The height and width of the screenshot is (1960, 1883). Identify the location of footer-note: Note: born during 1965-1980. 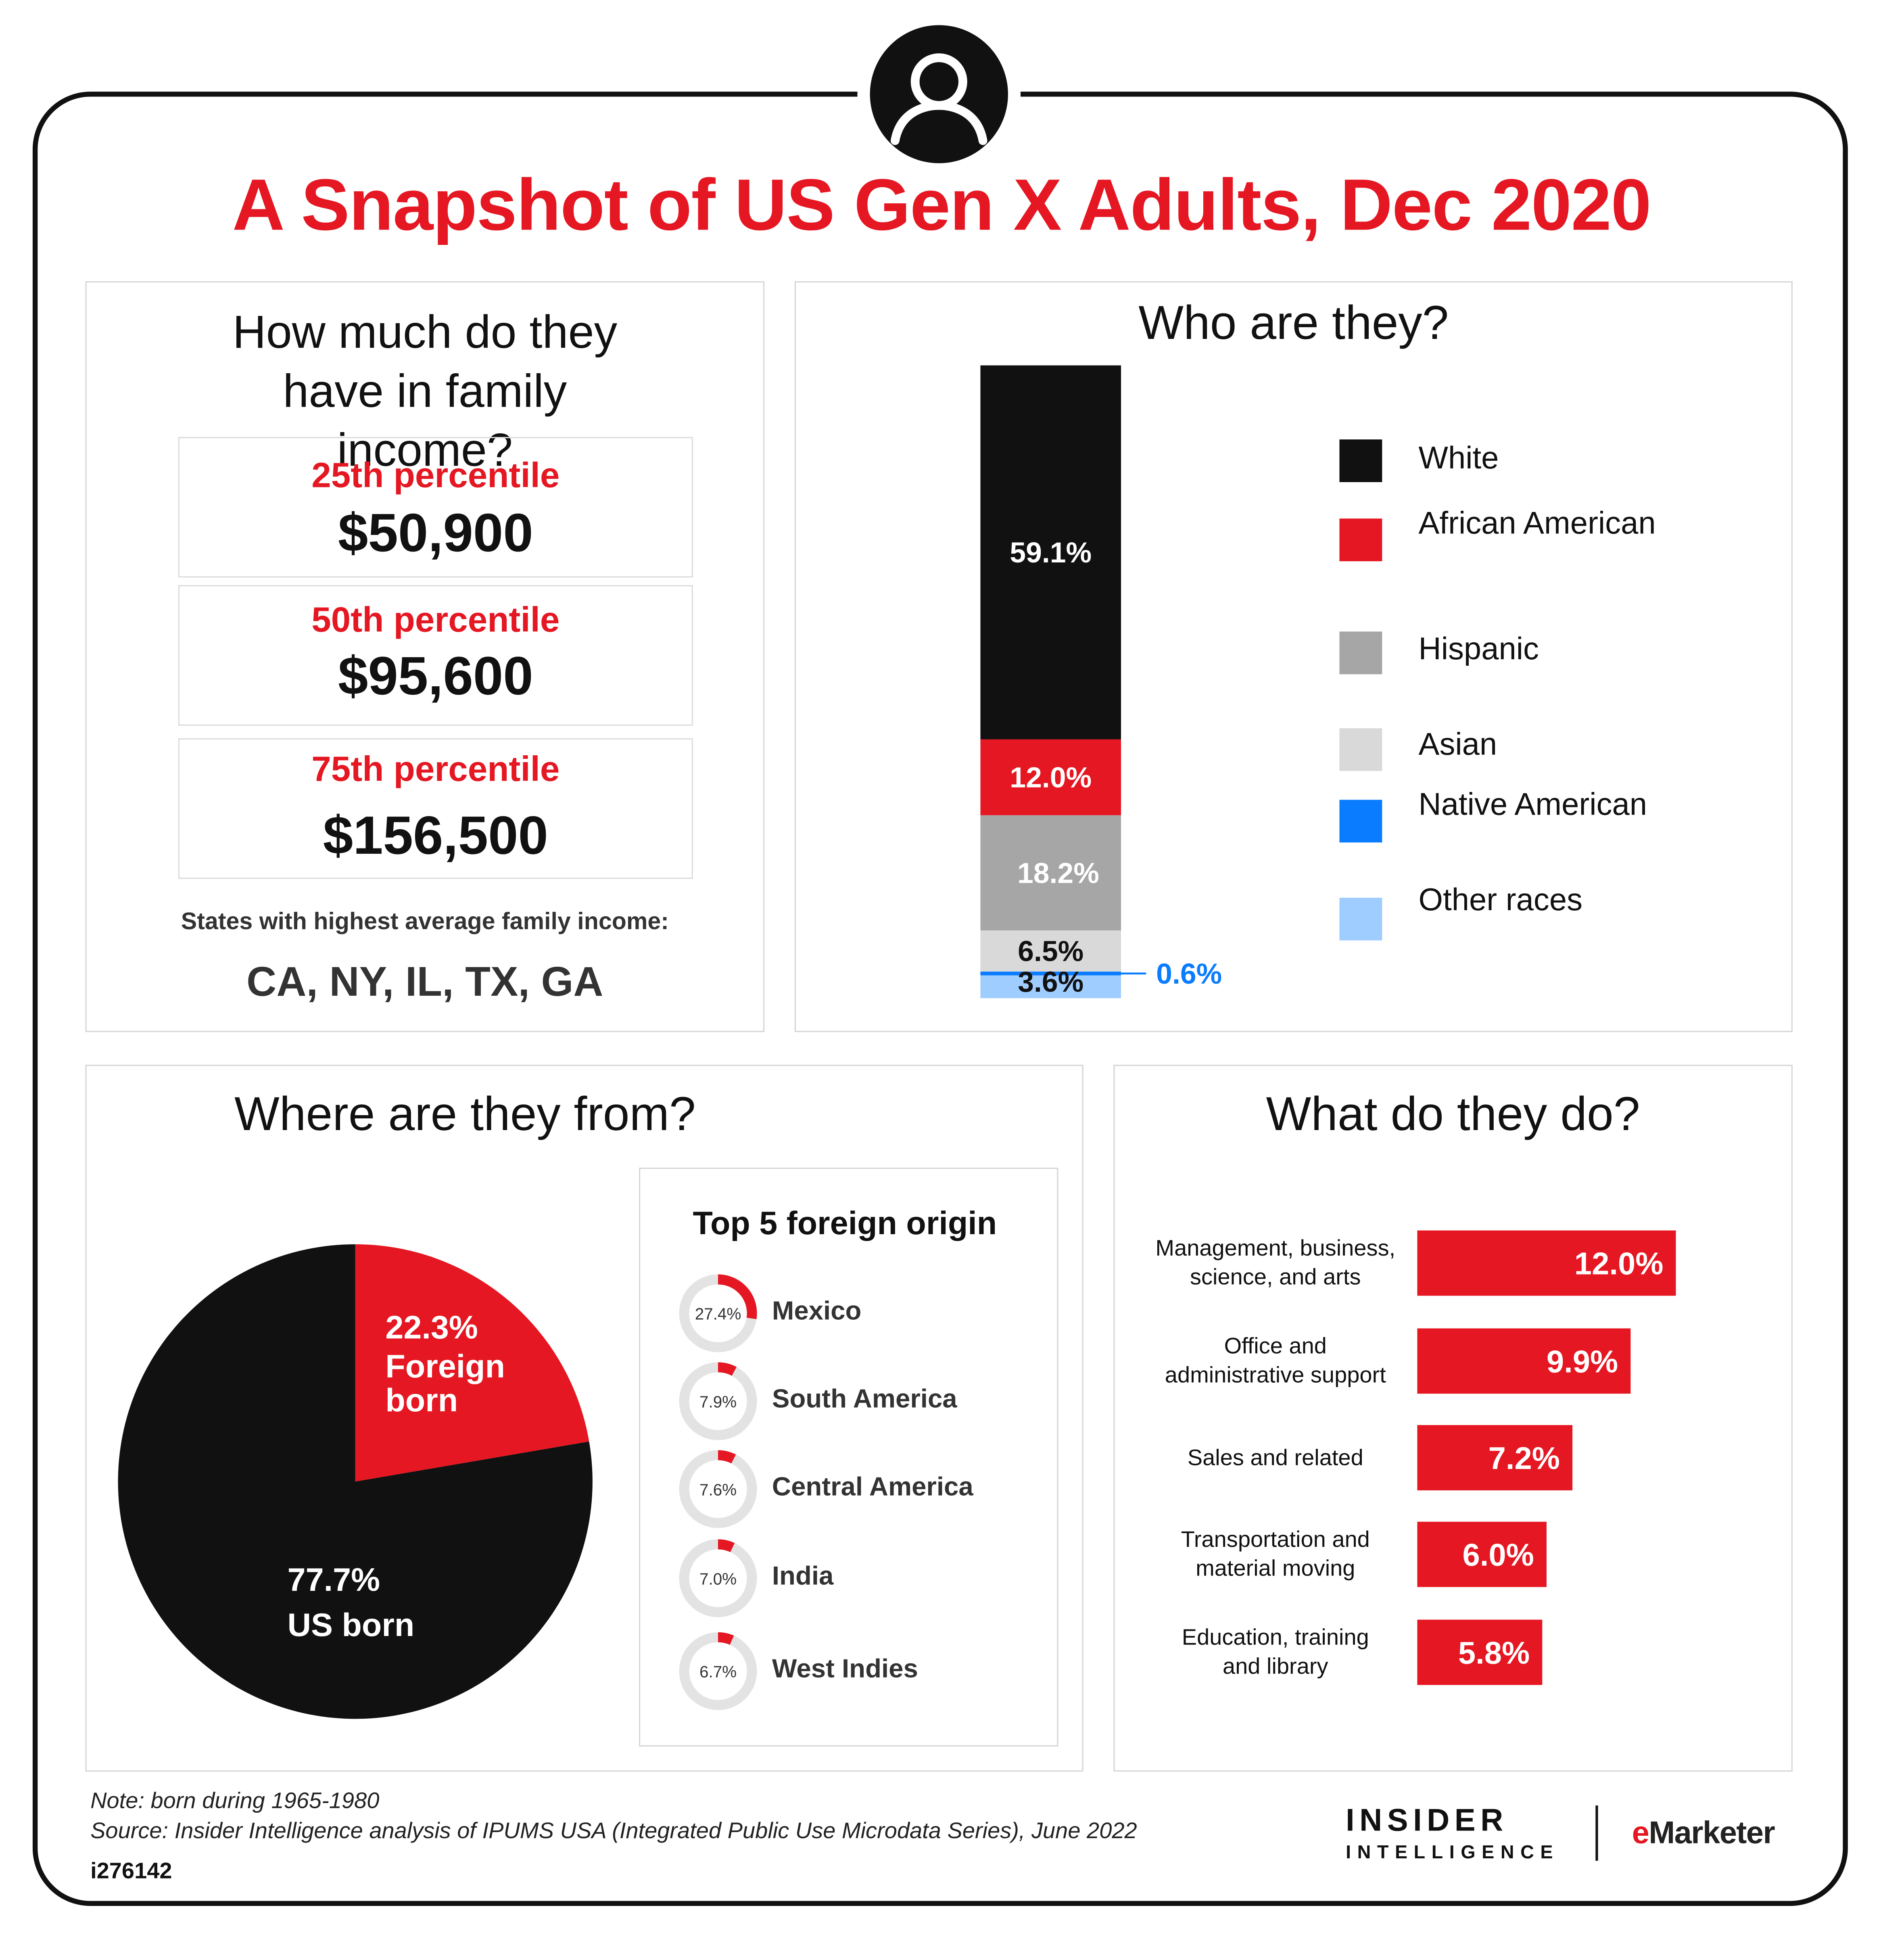
(235, 1801).